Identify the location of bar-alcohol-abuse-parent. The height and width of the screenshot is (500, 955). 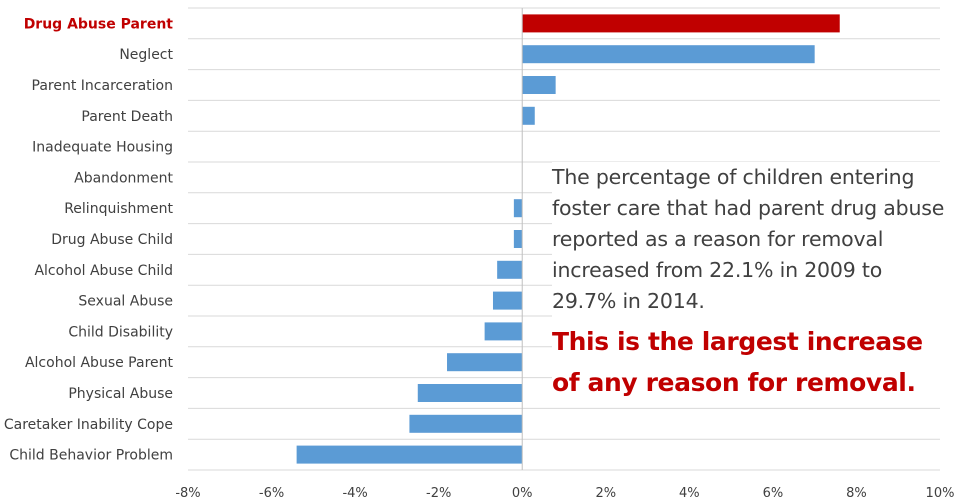
(485, 362).